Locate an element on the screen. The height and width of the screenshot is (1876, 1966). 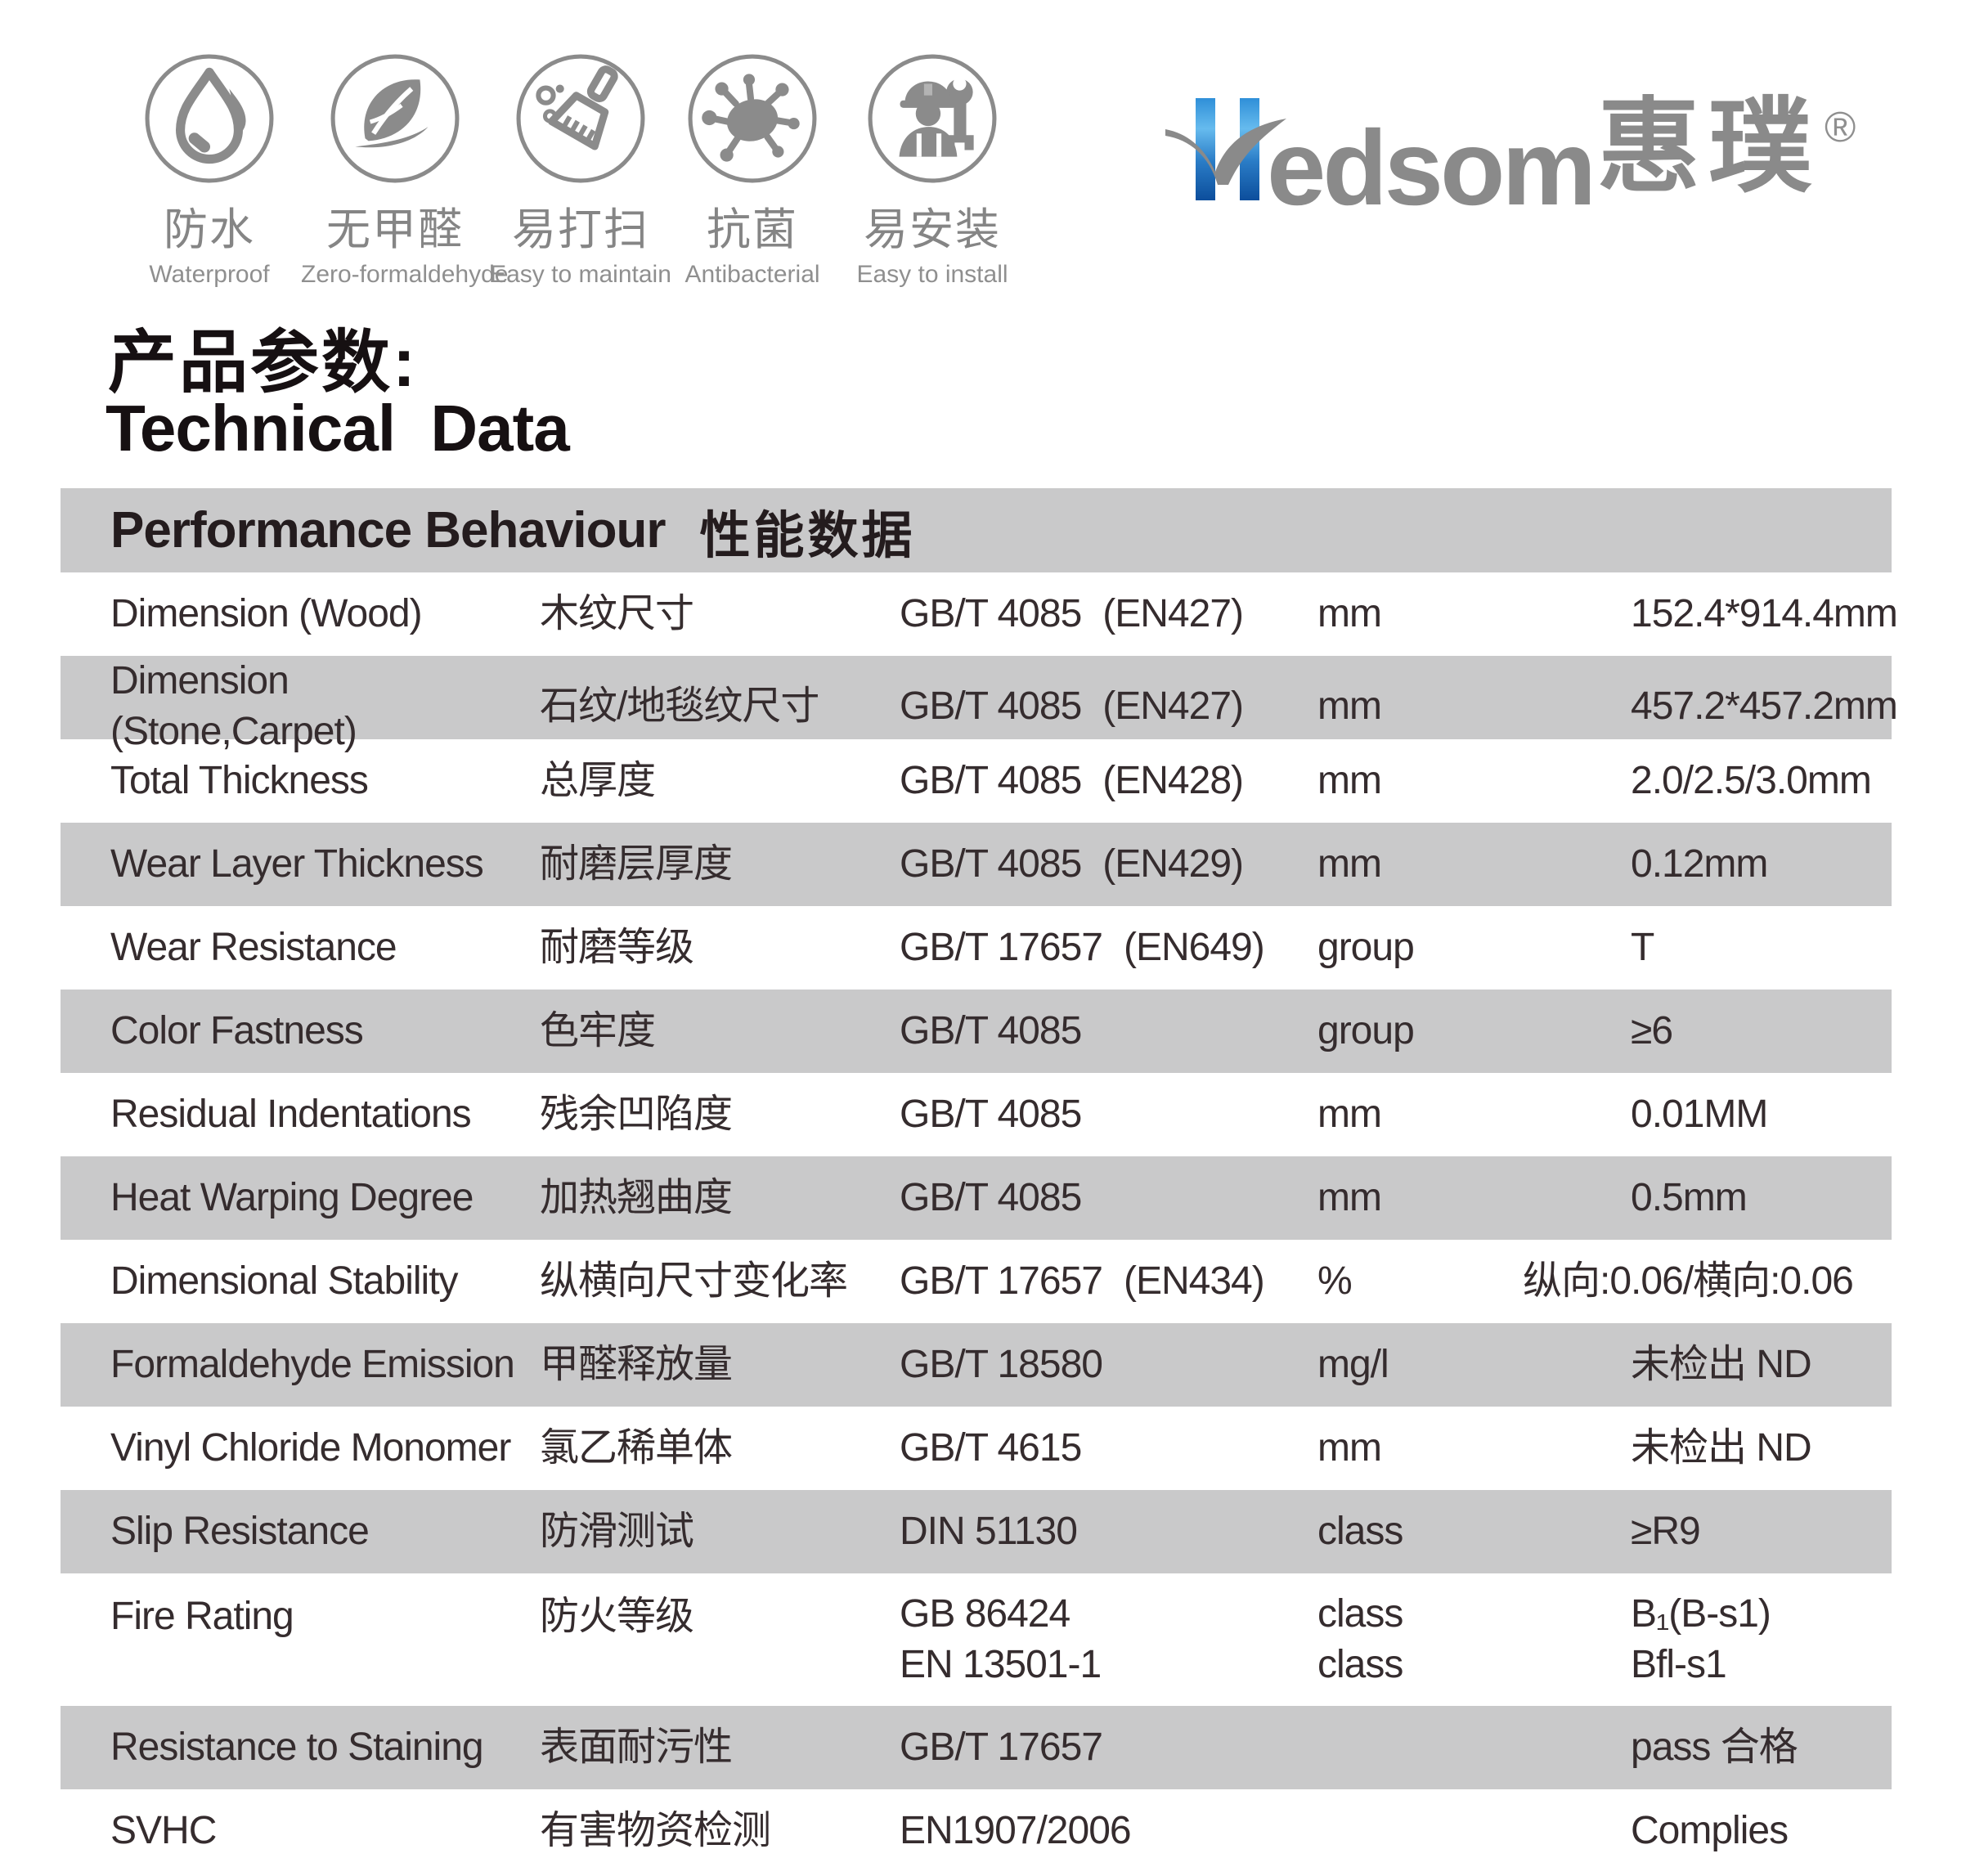
badge-antibacterial: 抗菌 Antibacterial is located at coordinates (752, 170).